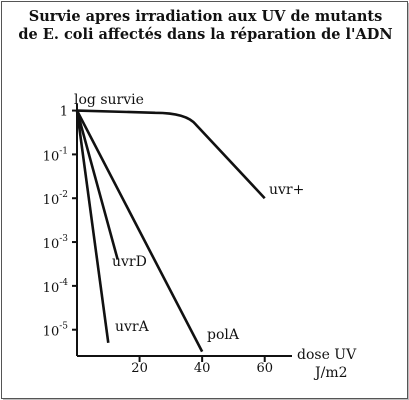 Image resolution: width=409 pixels, height=400 pixels. What do you see at coordinates (132, 327) in the screenshot?
I see `series-label-uvrA: uvrA` at bounding box center [132, 327].